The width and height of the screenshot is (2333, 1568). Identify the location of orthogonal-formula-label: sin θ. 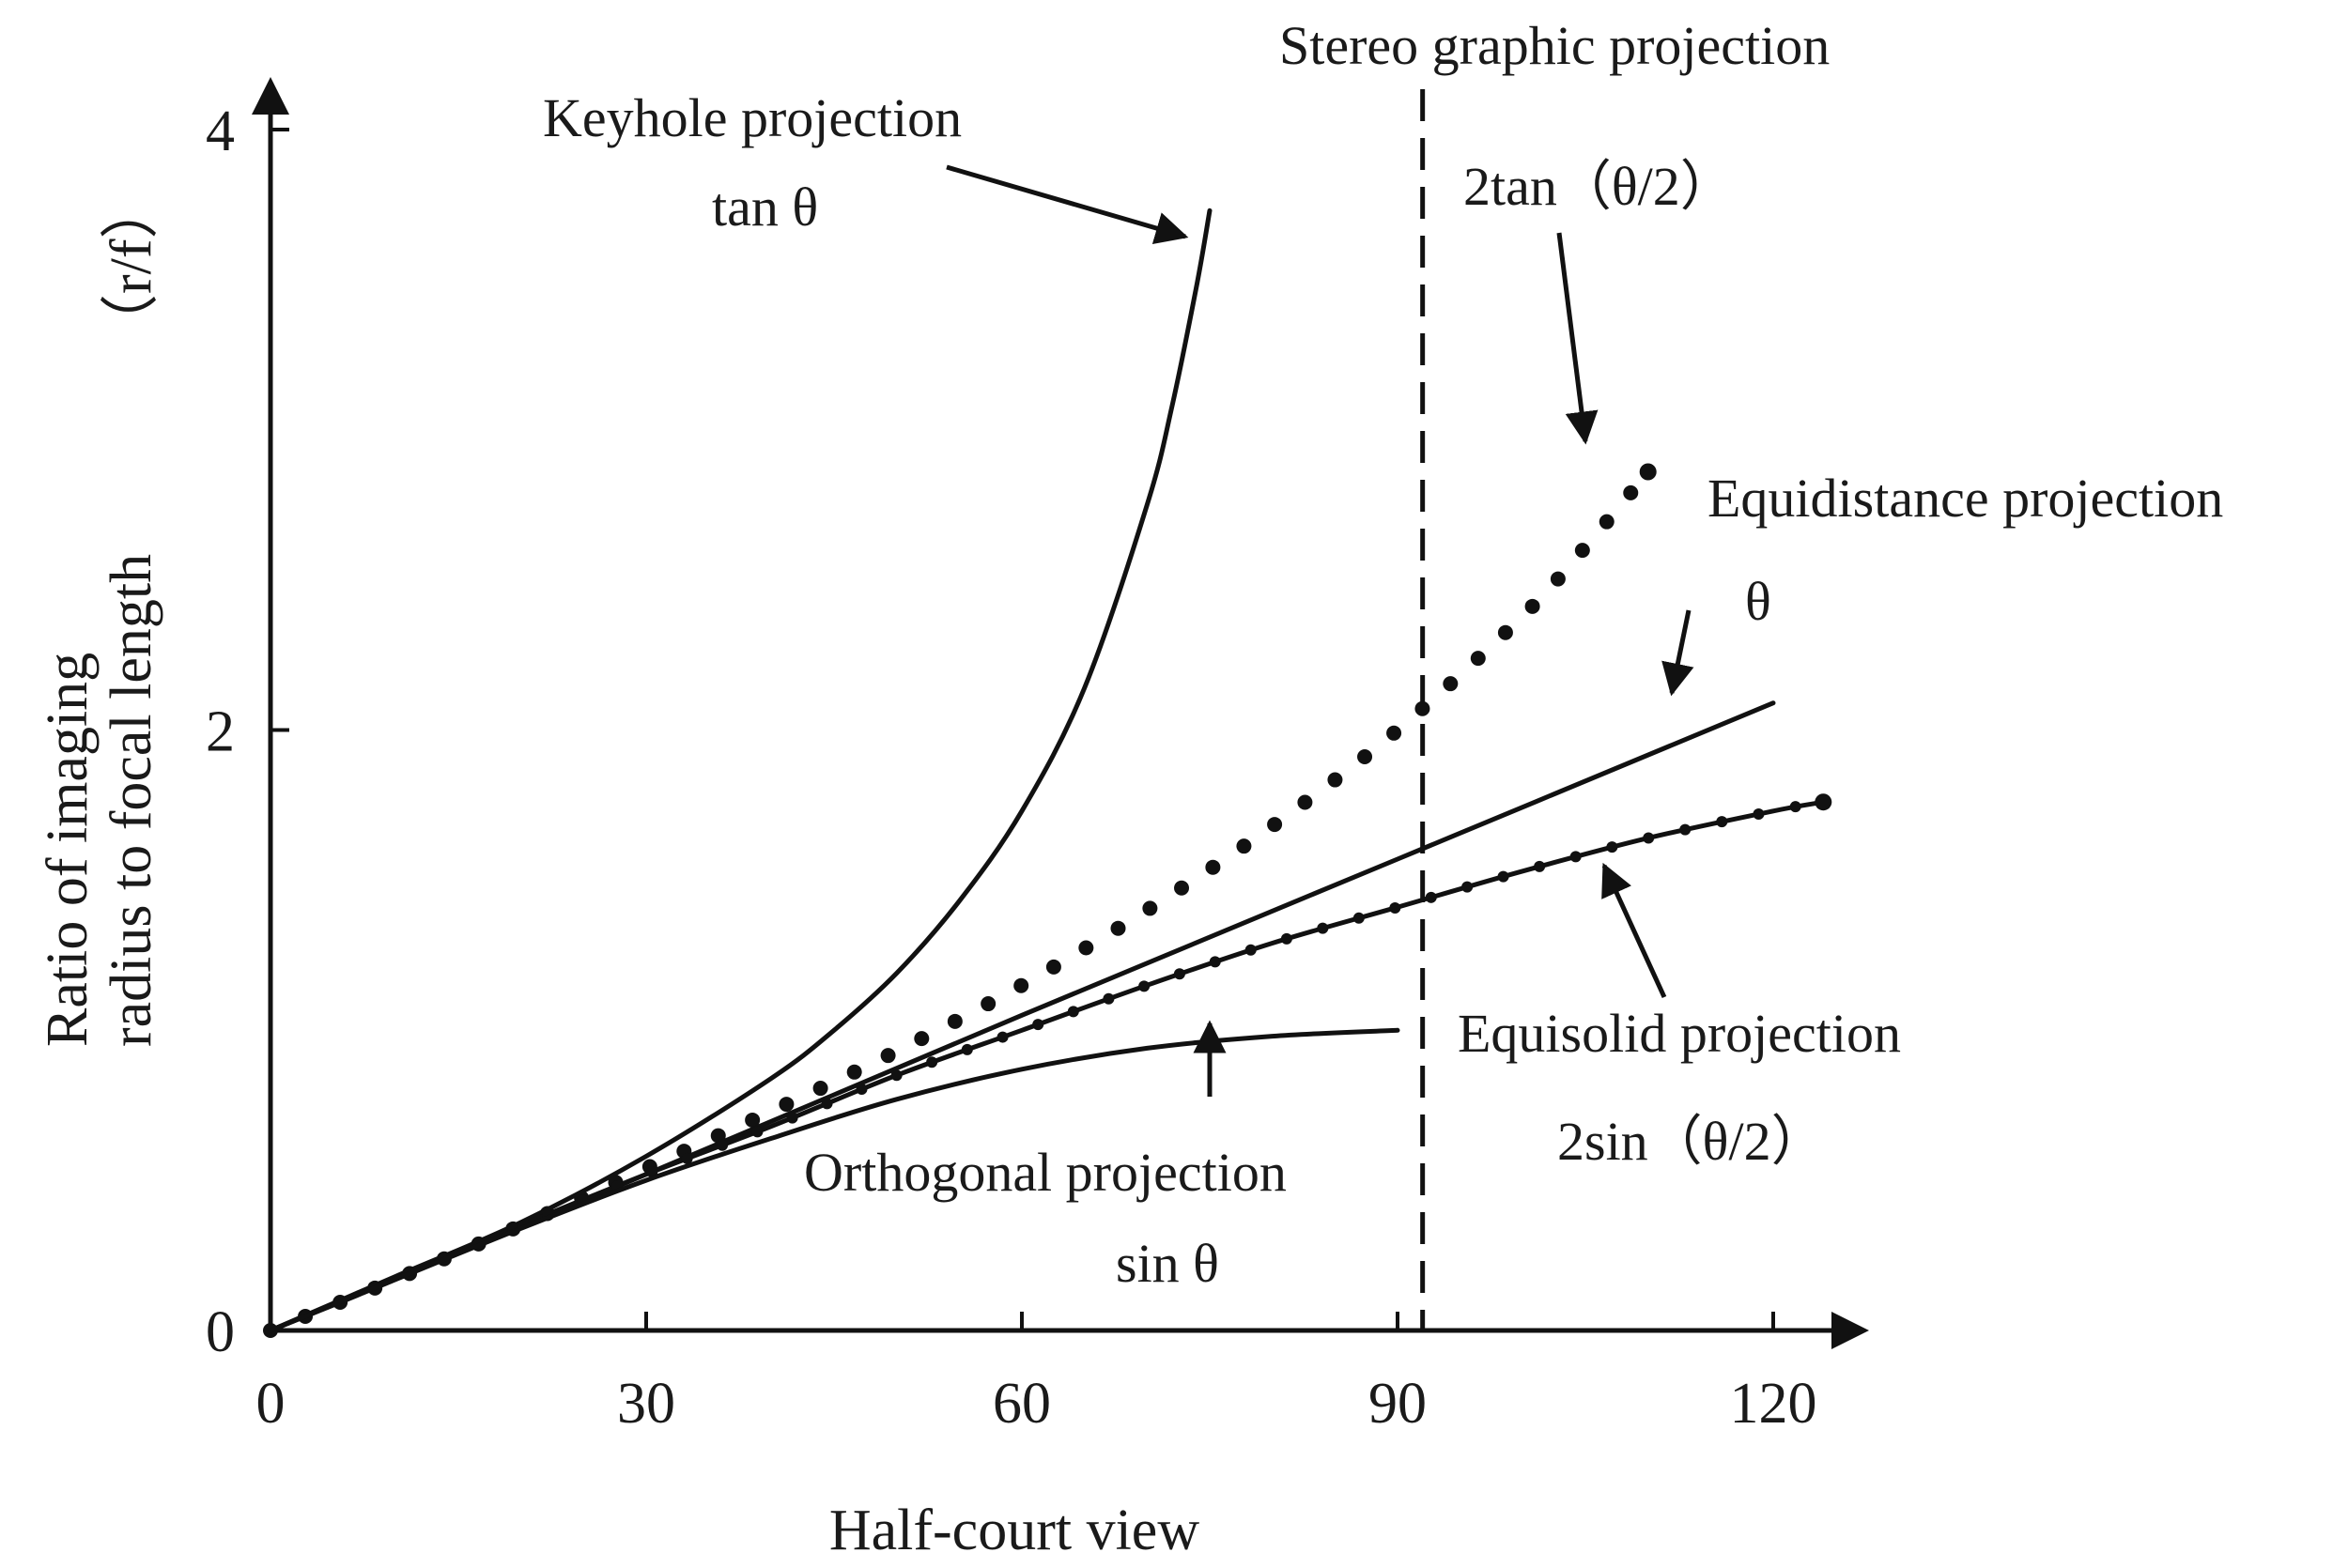
(1167, 1264).